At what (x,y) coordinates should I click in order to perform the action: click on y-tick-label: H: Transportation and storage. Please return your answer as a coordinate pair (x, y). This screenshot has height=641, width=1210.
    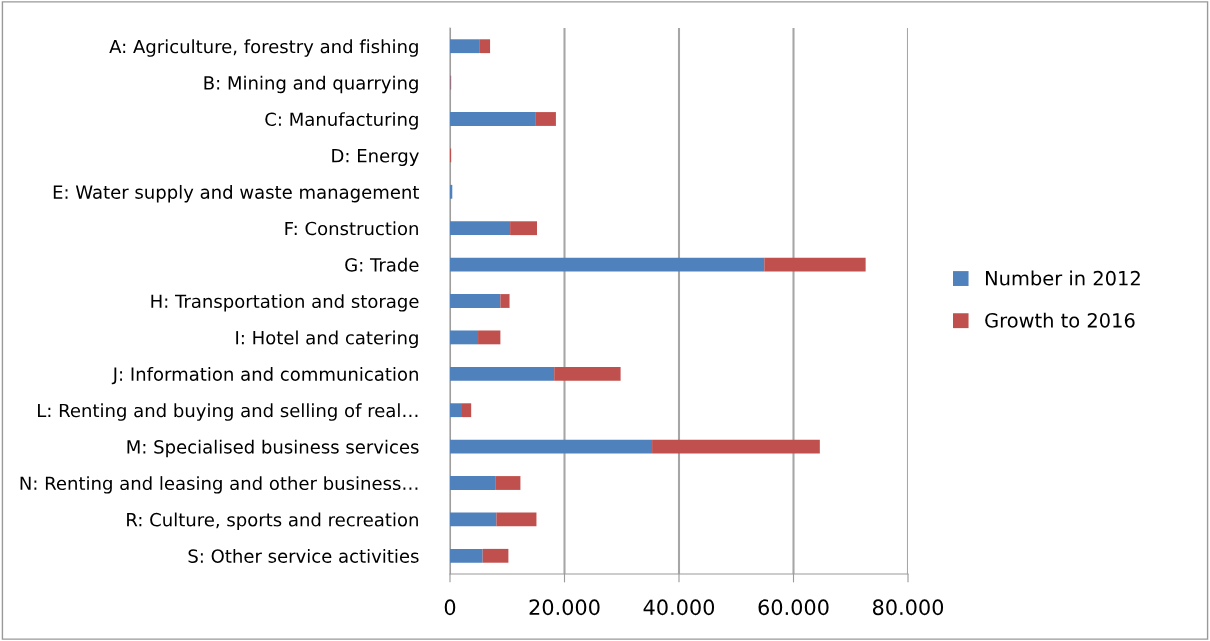
    Looking at the image, I should click on (285, 303).